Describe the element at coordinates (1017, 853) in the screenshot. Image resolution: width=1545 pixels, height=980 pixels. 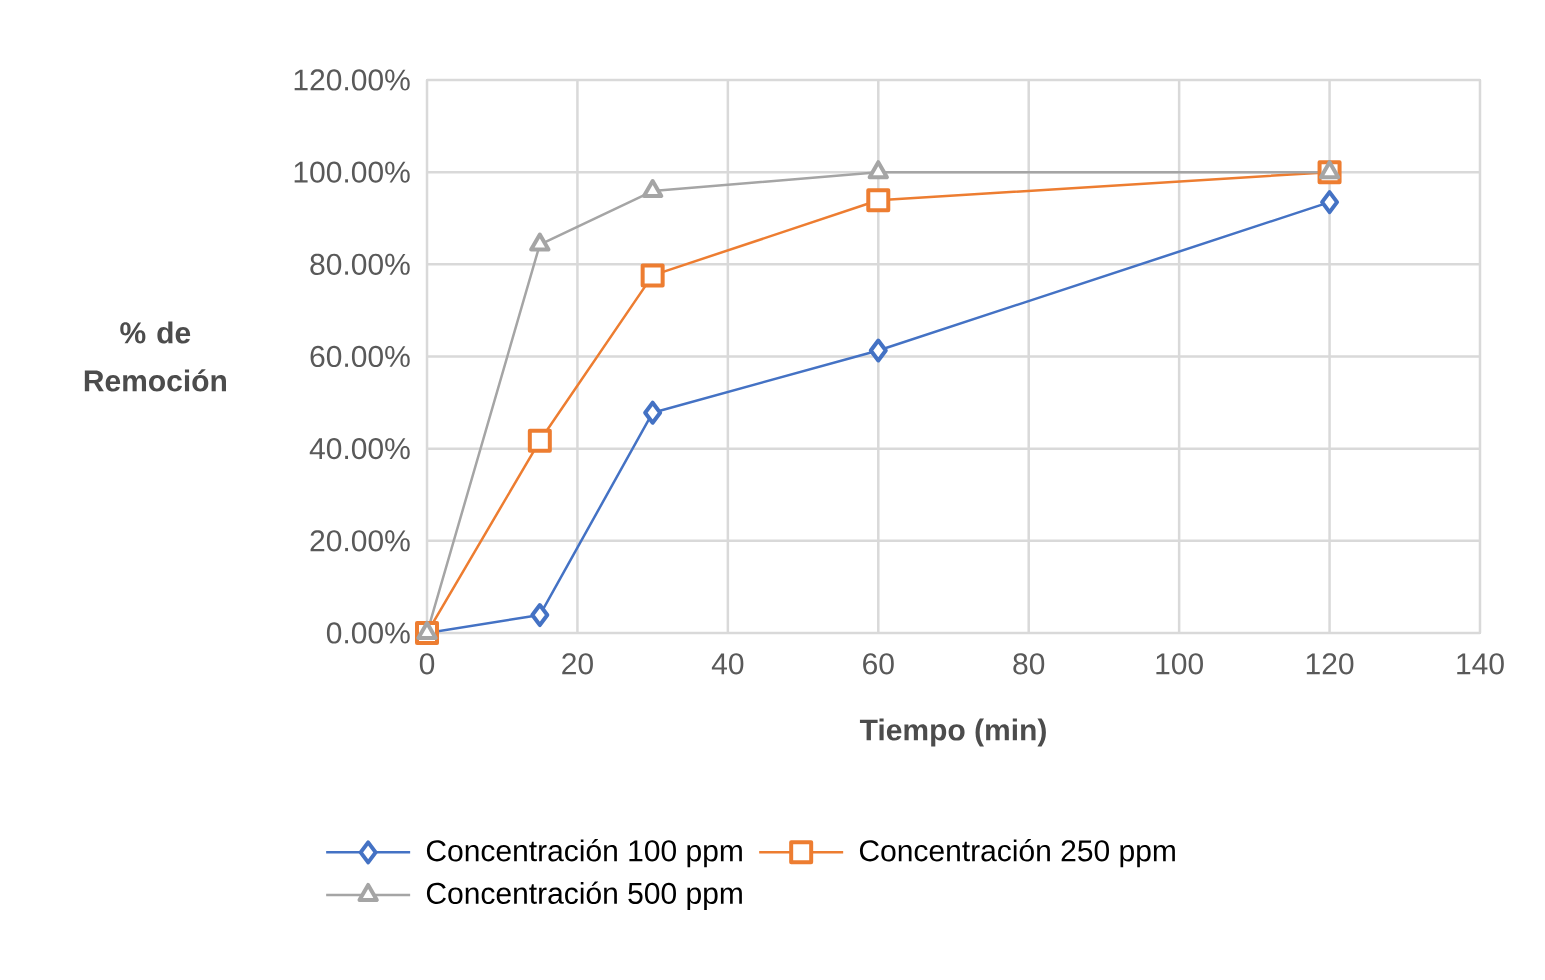
I see `legend-label: Concentración 250 ppm` at that location.